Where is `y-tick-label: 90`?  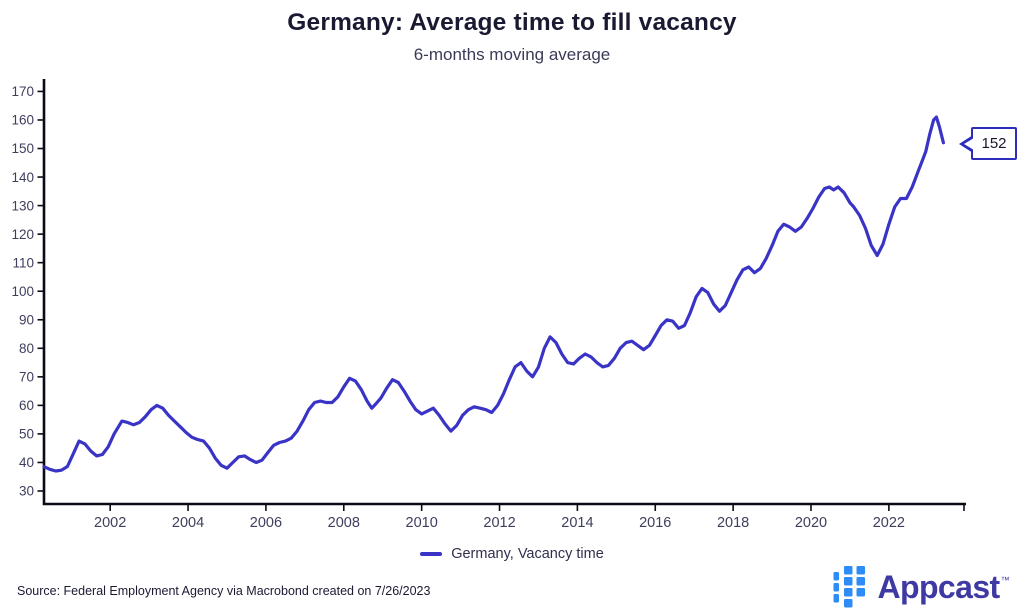 y-tick-label: 90 is located at coordinates (26, 319).